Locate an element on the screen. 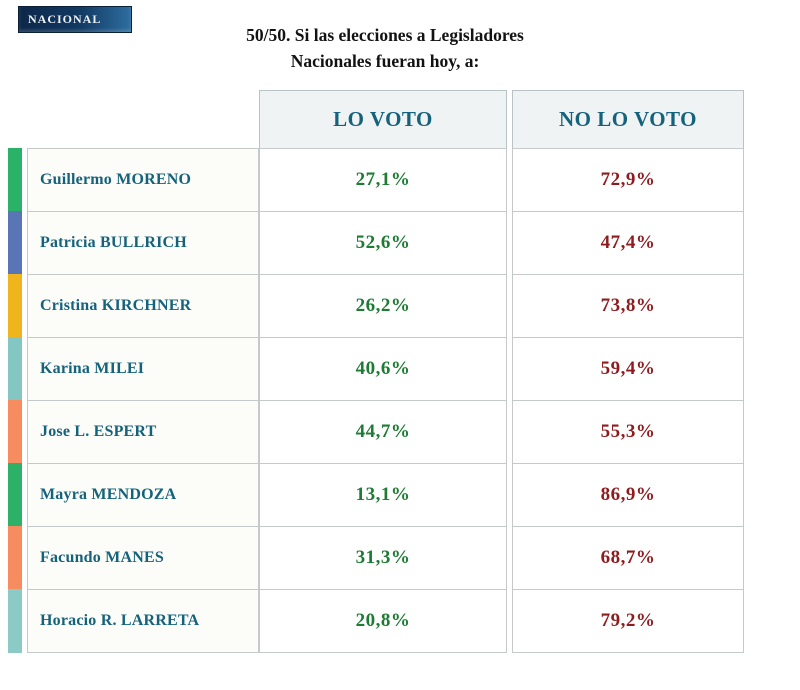 The width and height of the screenshot is (800, 690). no-voto-value: 47,4% is located at coordinates (628, 242).